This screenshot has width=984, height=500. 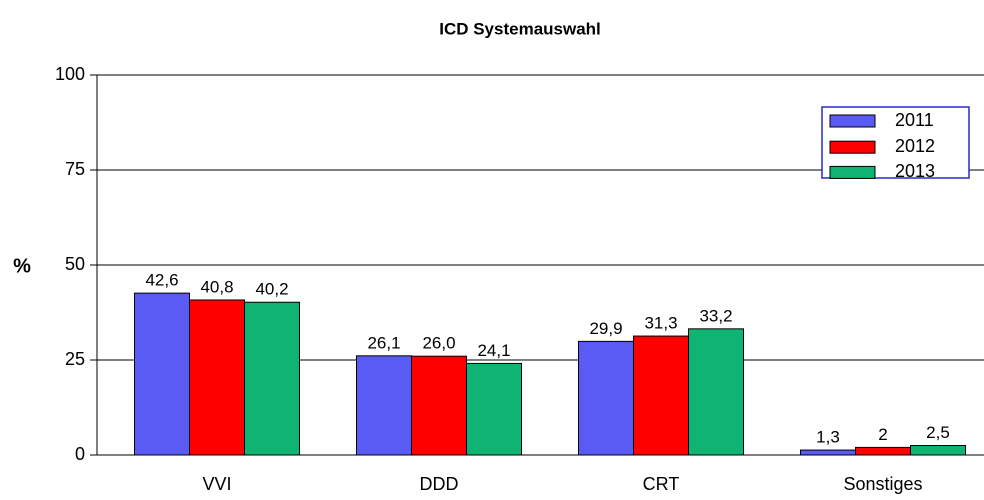 What do you see at coordinates (493, 350) in the screenshot?
I see `value-label: 24,1` at bounding box center [493, 350].